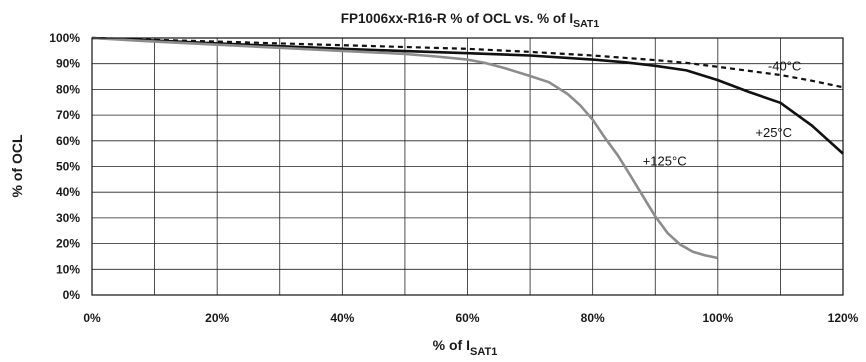  Describe the element at coordinates (843, 318) in the screenshot. I see `x-tick-label: 120%` at that location.